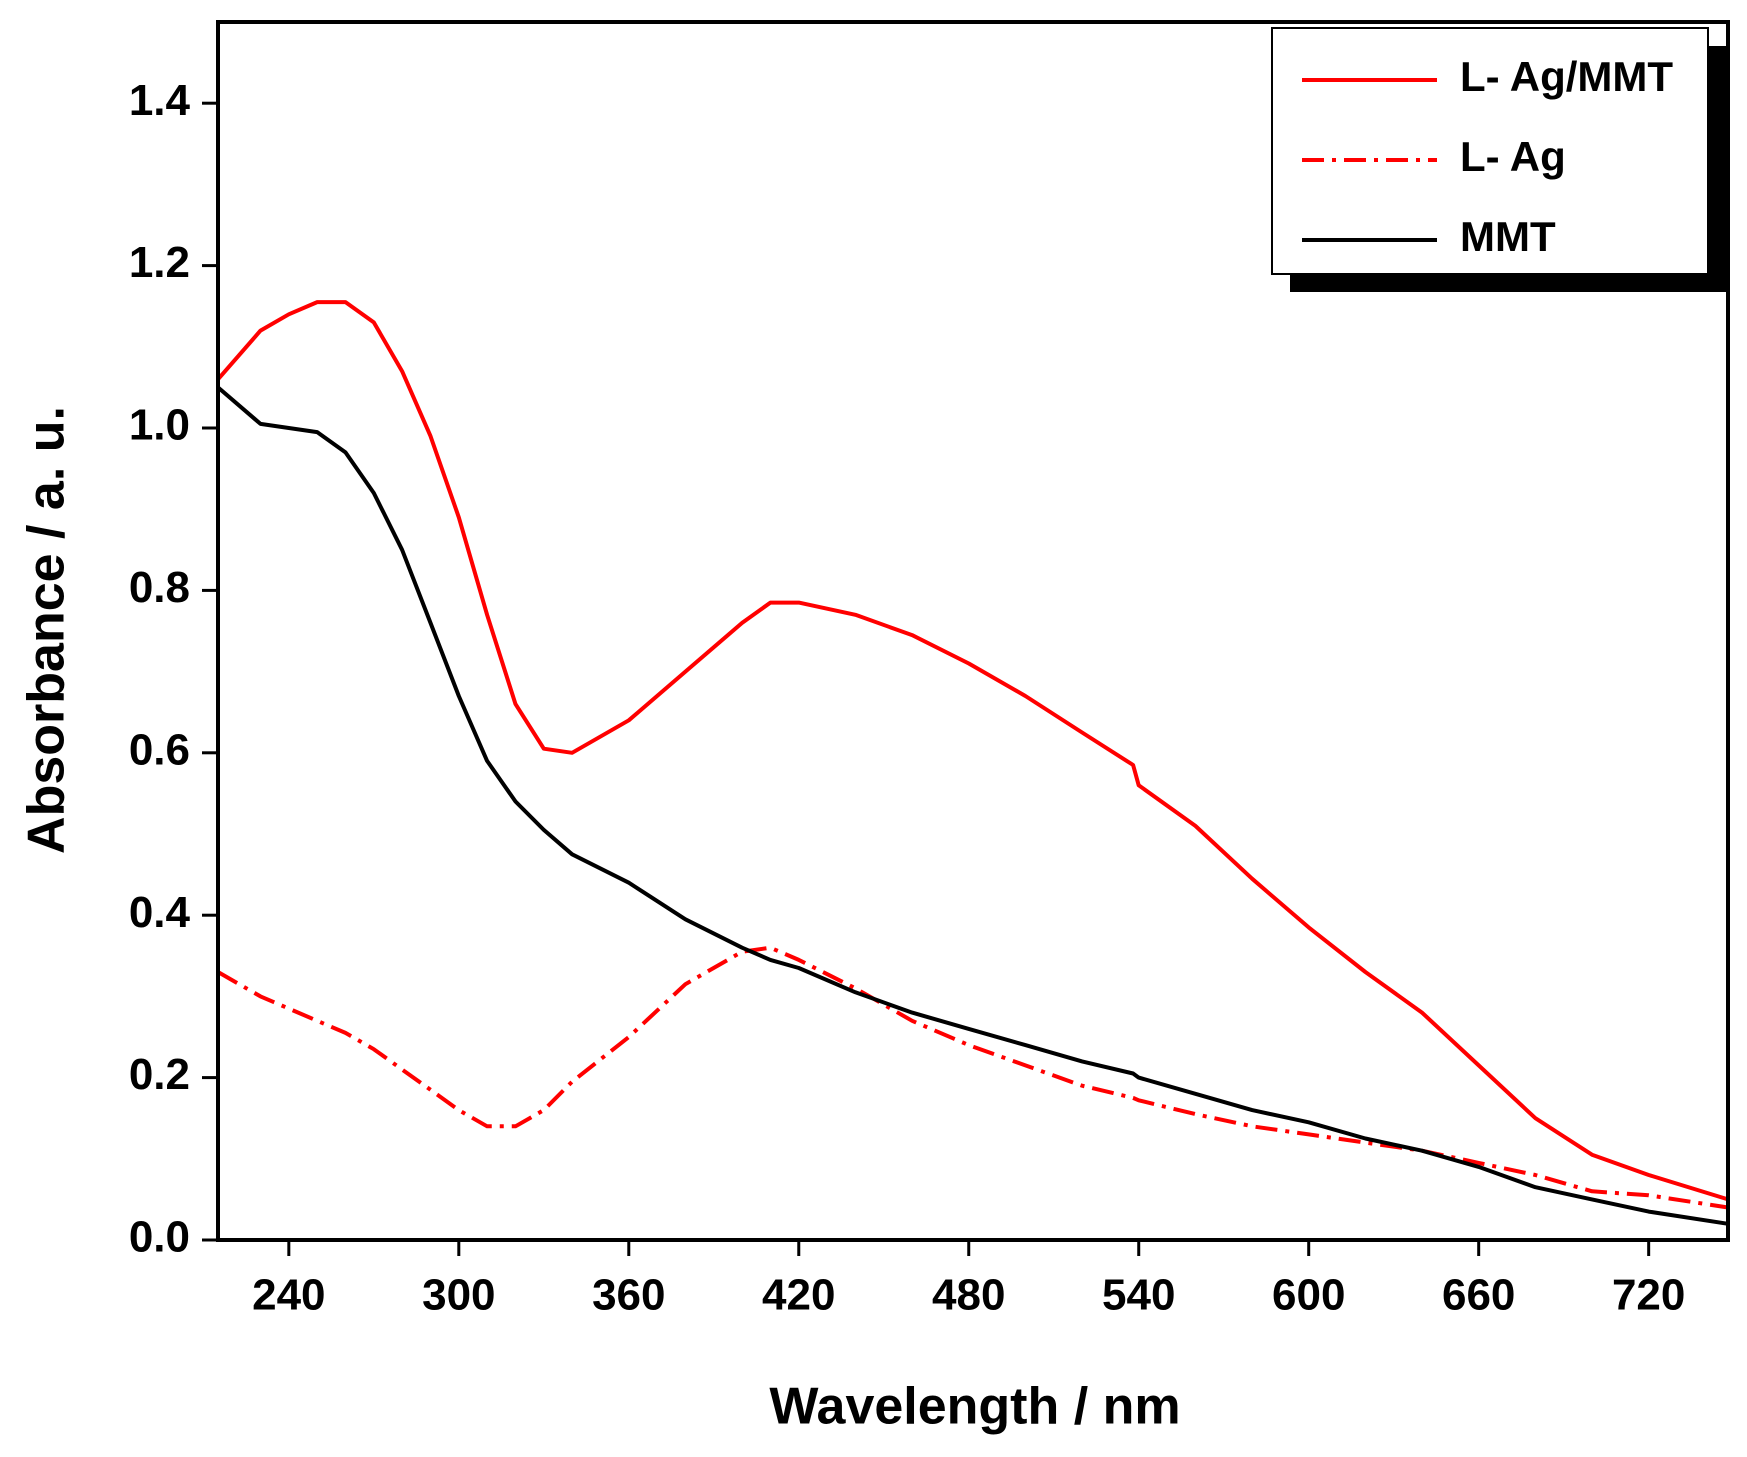 The image size is (1747, 1457). I want to click on x-tick-label: 360, so click(628, 1295).